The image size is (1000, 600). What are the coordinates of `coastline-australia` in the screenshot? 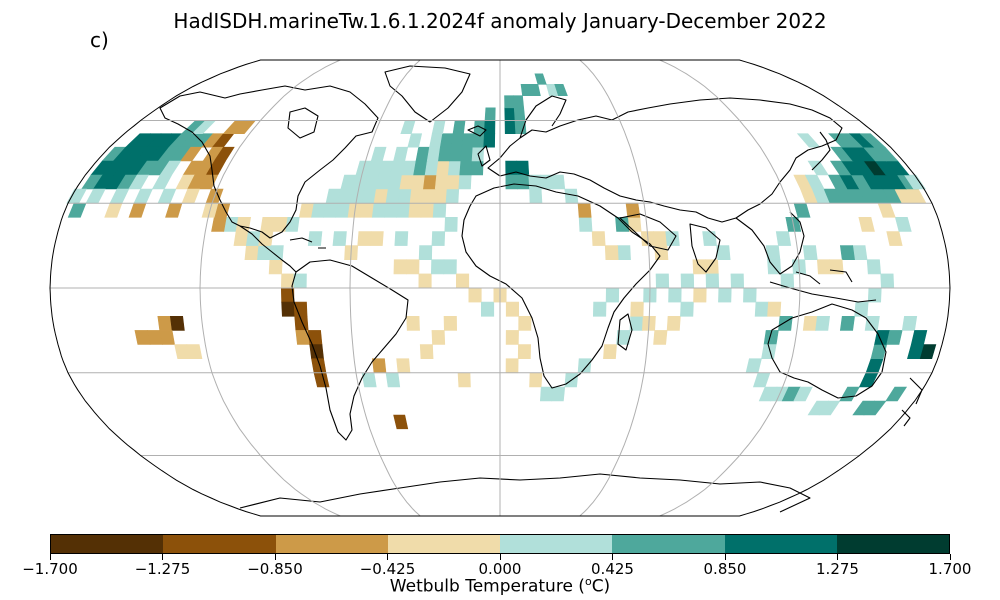 It's located at (827, 351).